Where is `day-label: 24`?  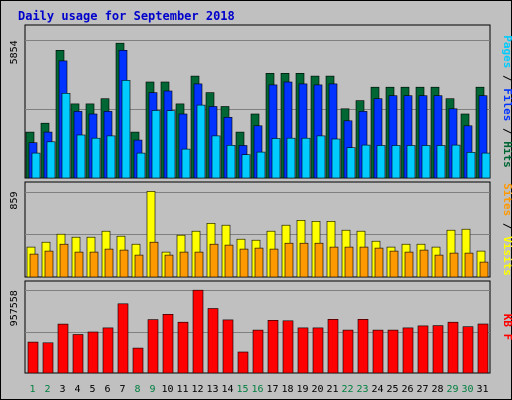
day-label: 24 is located at coordinates (377, 389).